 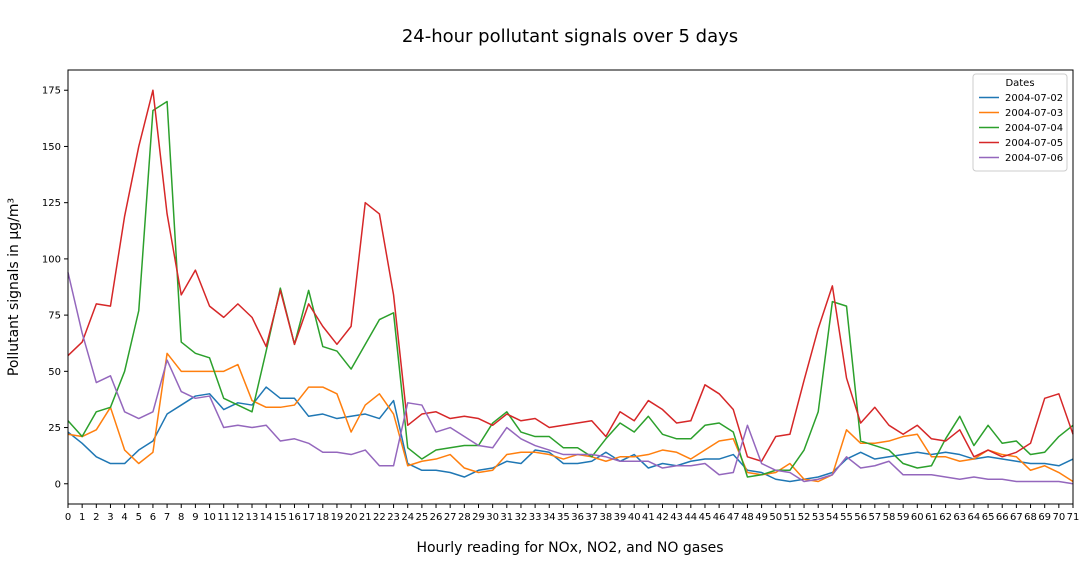 I want to click on x-tick-label-50: 50, so click(x=775, y=517).